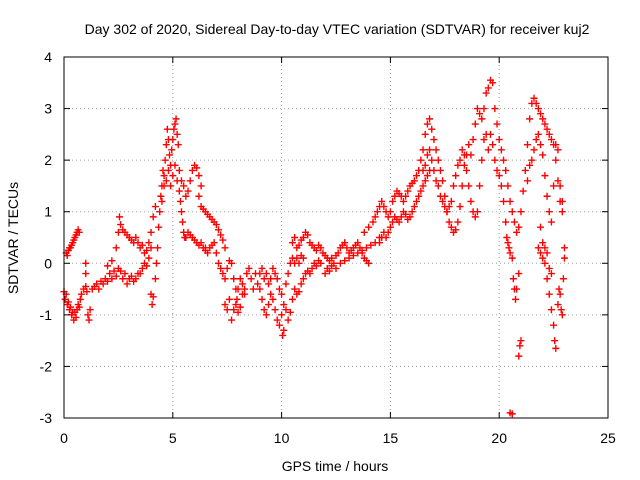  What do you see at coordinates (46, 366) in the screenshot?
I see `y-tick-label: -2` at bounding box center [46, 366].